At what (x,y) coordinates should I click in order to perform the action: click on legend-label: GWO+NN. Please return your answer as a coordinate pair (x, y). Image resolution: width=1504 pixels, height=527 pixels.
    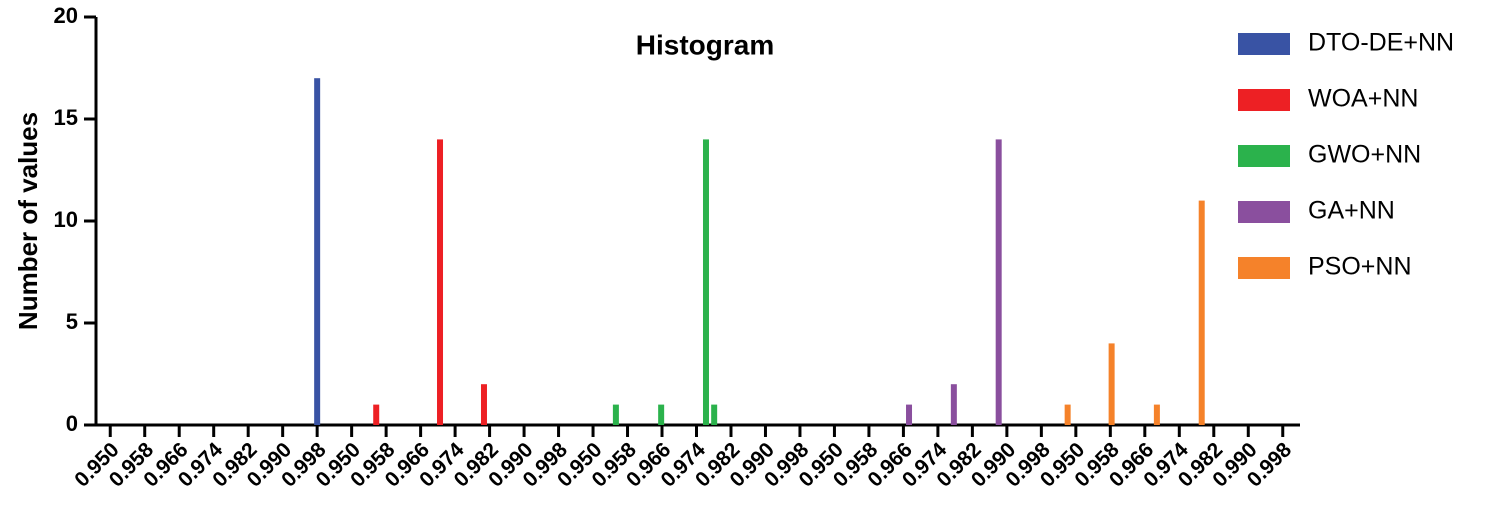
    Looking at the image, I should click on (1364, 155).